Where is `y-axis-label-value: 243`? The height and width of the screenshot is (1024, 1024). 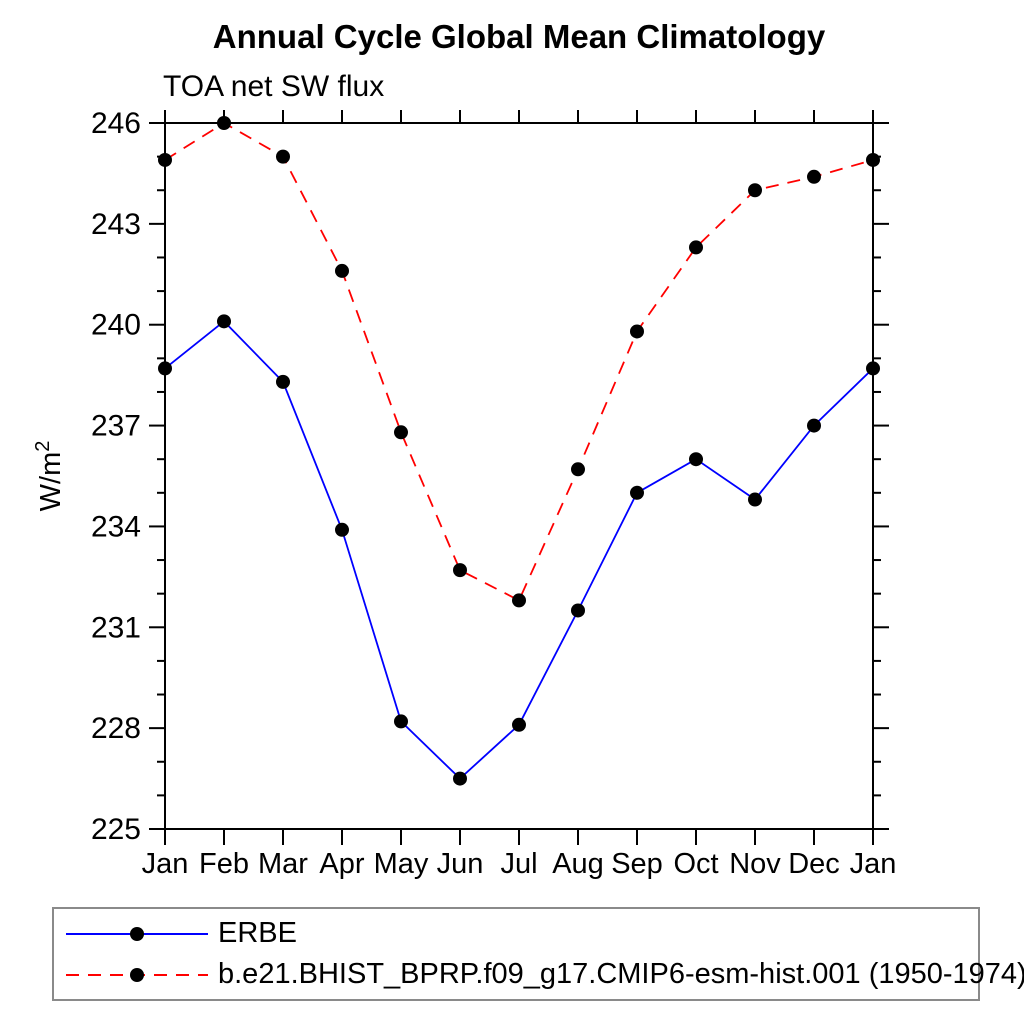
y-axis-label-value: 243 is located at coordinates (116, 224).